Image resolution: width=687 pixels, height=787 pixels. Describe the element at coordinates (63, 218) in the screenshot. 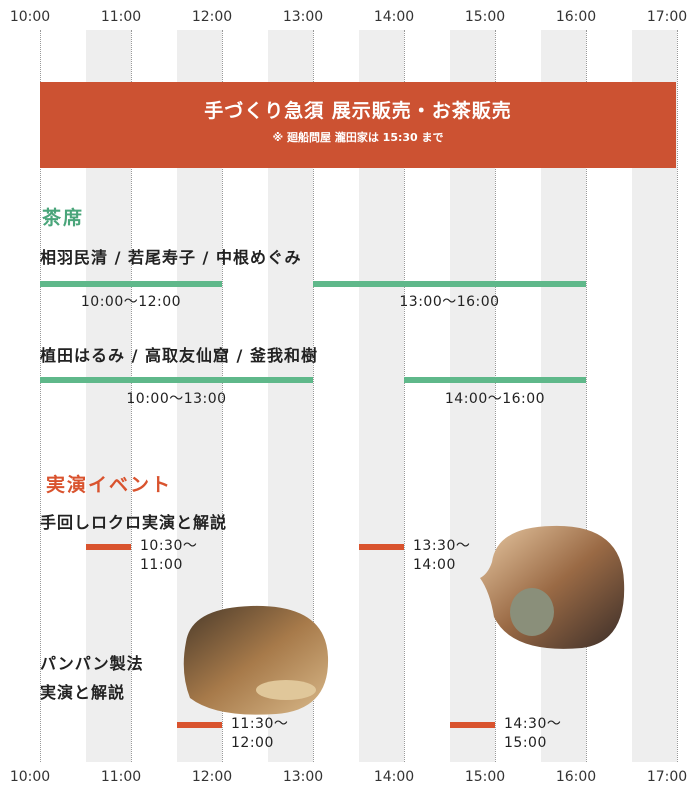

I see `tea-title: 茶席` at that location.